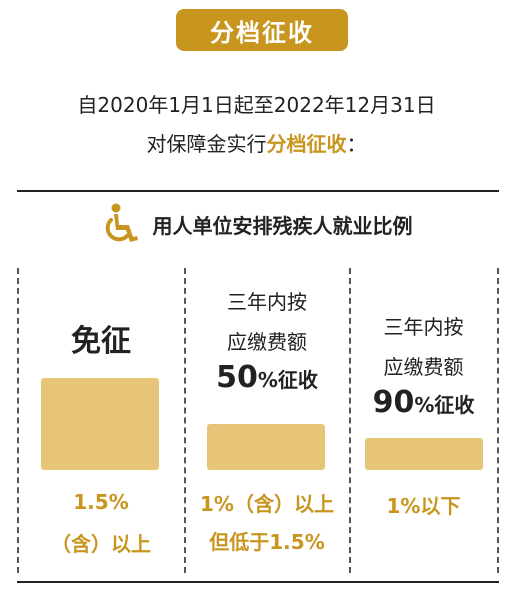 This screenshot has width=513, height=595. What do you see at coordinates (423, 506) in the screenshot?
I see `col3-condition-line1: 1%以下` at bounding box center [423, 506].